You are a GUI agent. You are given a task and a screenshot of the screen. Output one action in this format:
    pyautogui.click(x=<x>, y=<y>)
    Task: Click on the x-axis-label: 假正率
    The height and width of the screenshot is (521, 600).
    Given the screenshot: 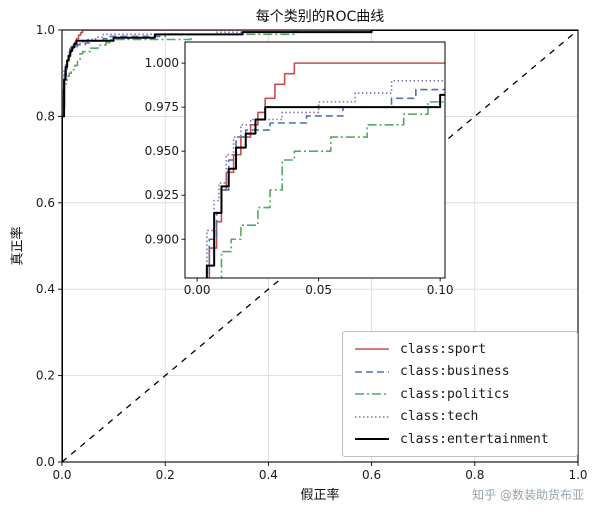 What is the action you would take?
    pyautogui.click(x=320, y=495)
    